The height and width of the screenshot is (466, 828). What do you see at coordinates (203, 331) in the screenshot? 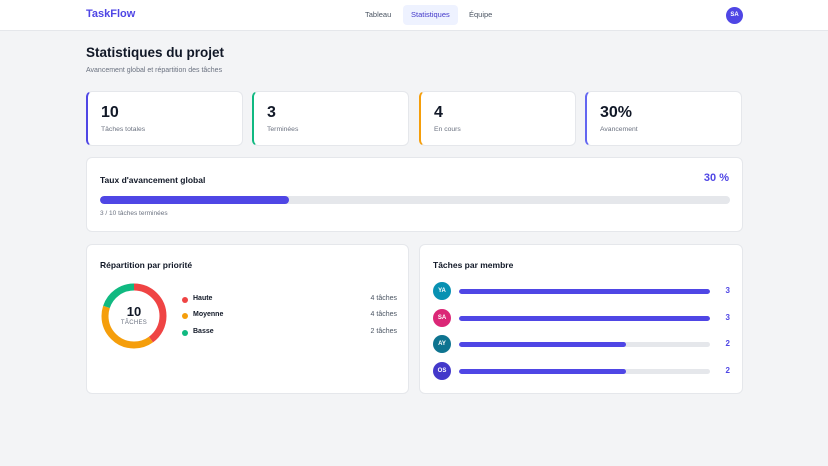
I see `legend-name: Basse` at bounding box center [203, 331].